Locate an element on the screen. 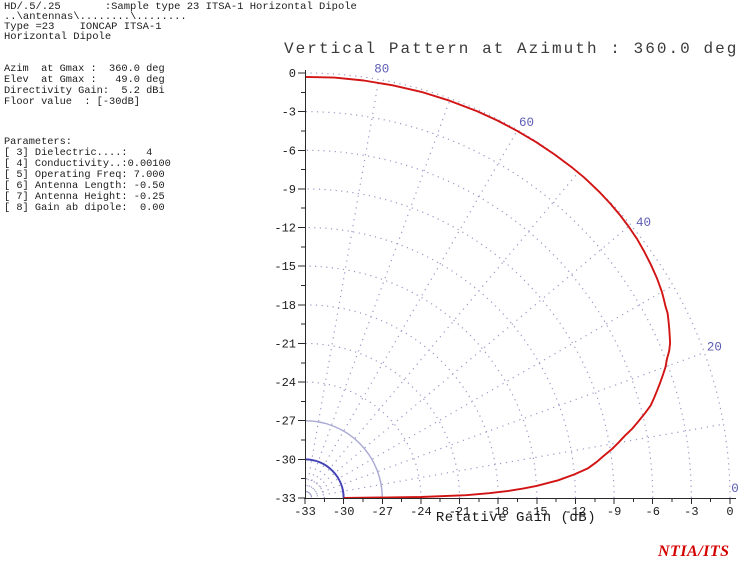 Image resolution: width=750 pixels, height=565 pixels. param-conductivity: [ 4] Conductivity..:0.00100 is located at coordinates (87, 164).